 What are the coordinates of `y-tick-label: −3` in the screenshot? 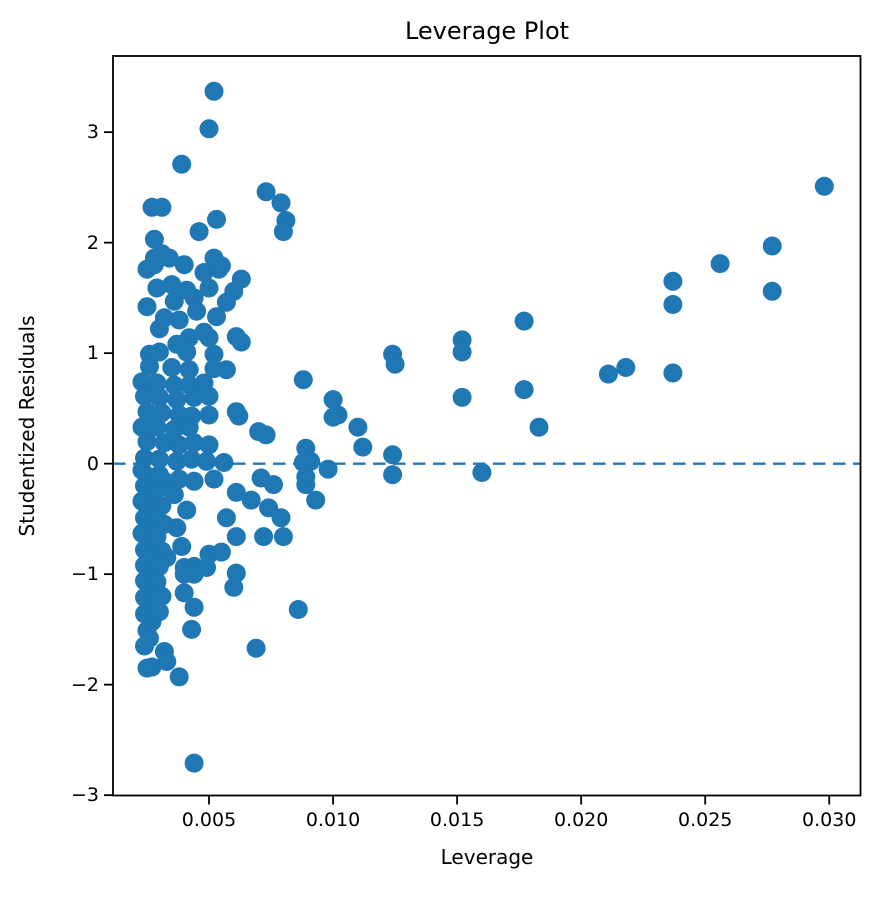 It's located at (84, 795).